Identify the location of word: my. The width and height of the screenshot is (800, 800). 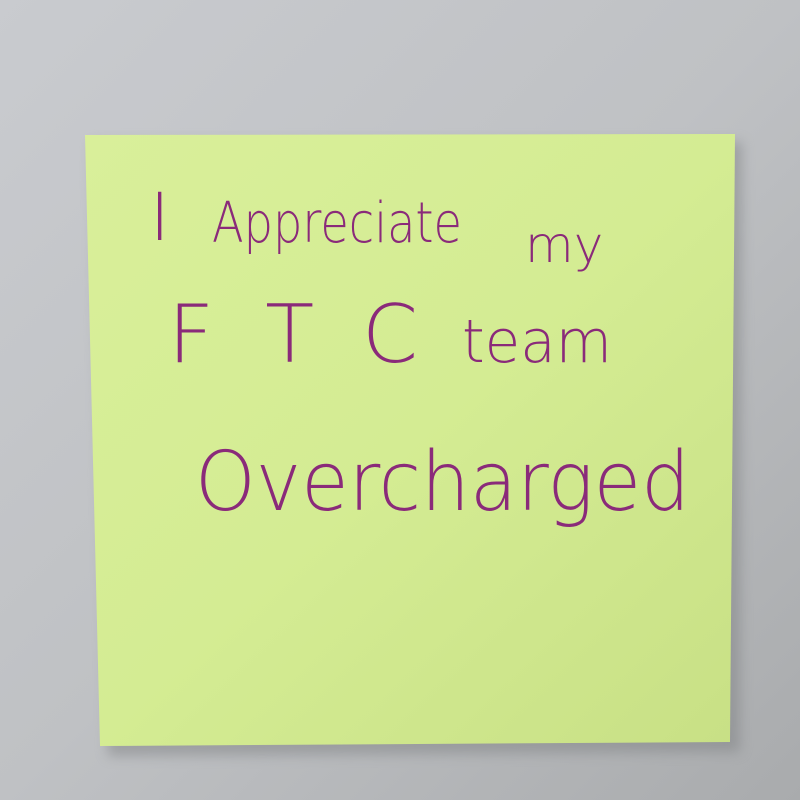
(564, 245).